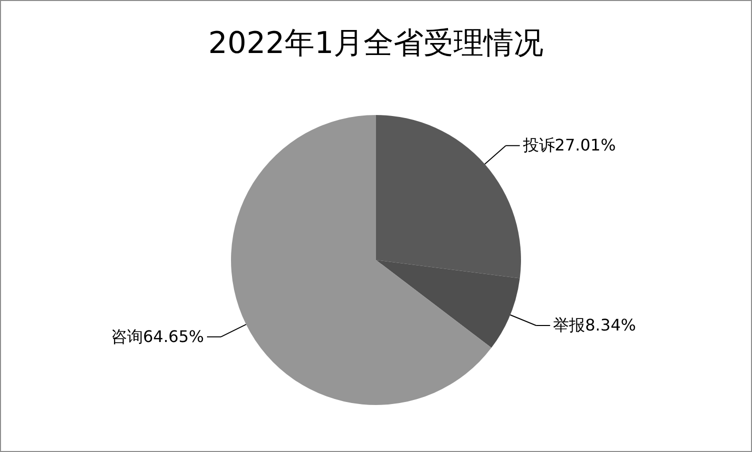  I want to click on slice-label: 投诉27.01%, so click(569, 145).